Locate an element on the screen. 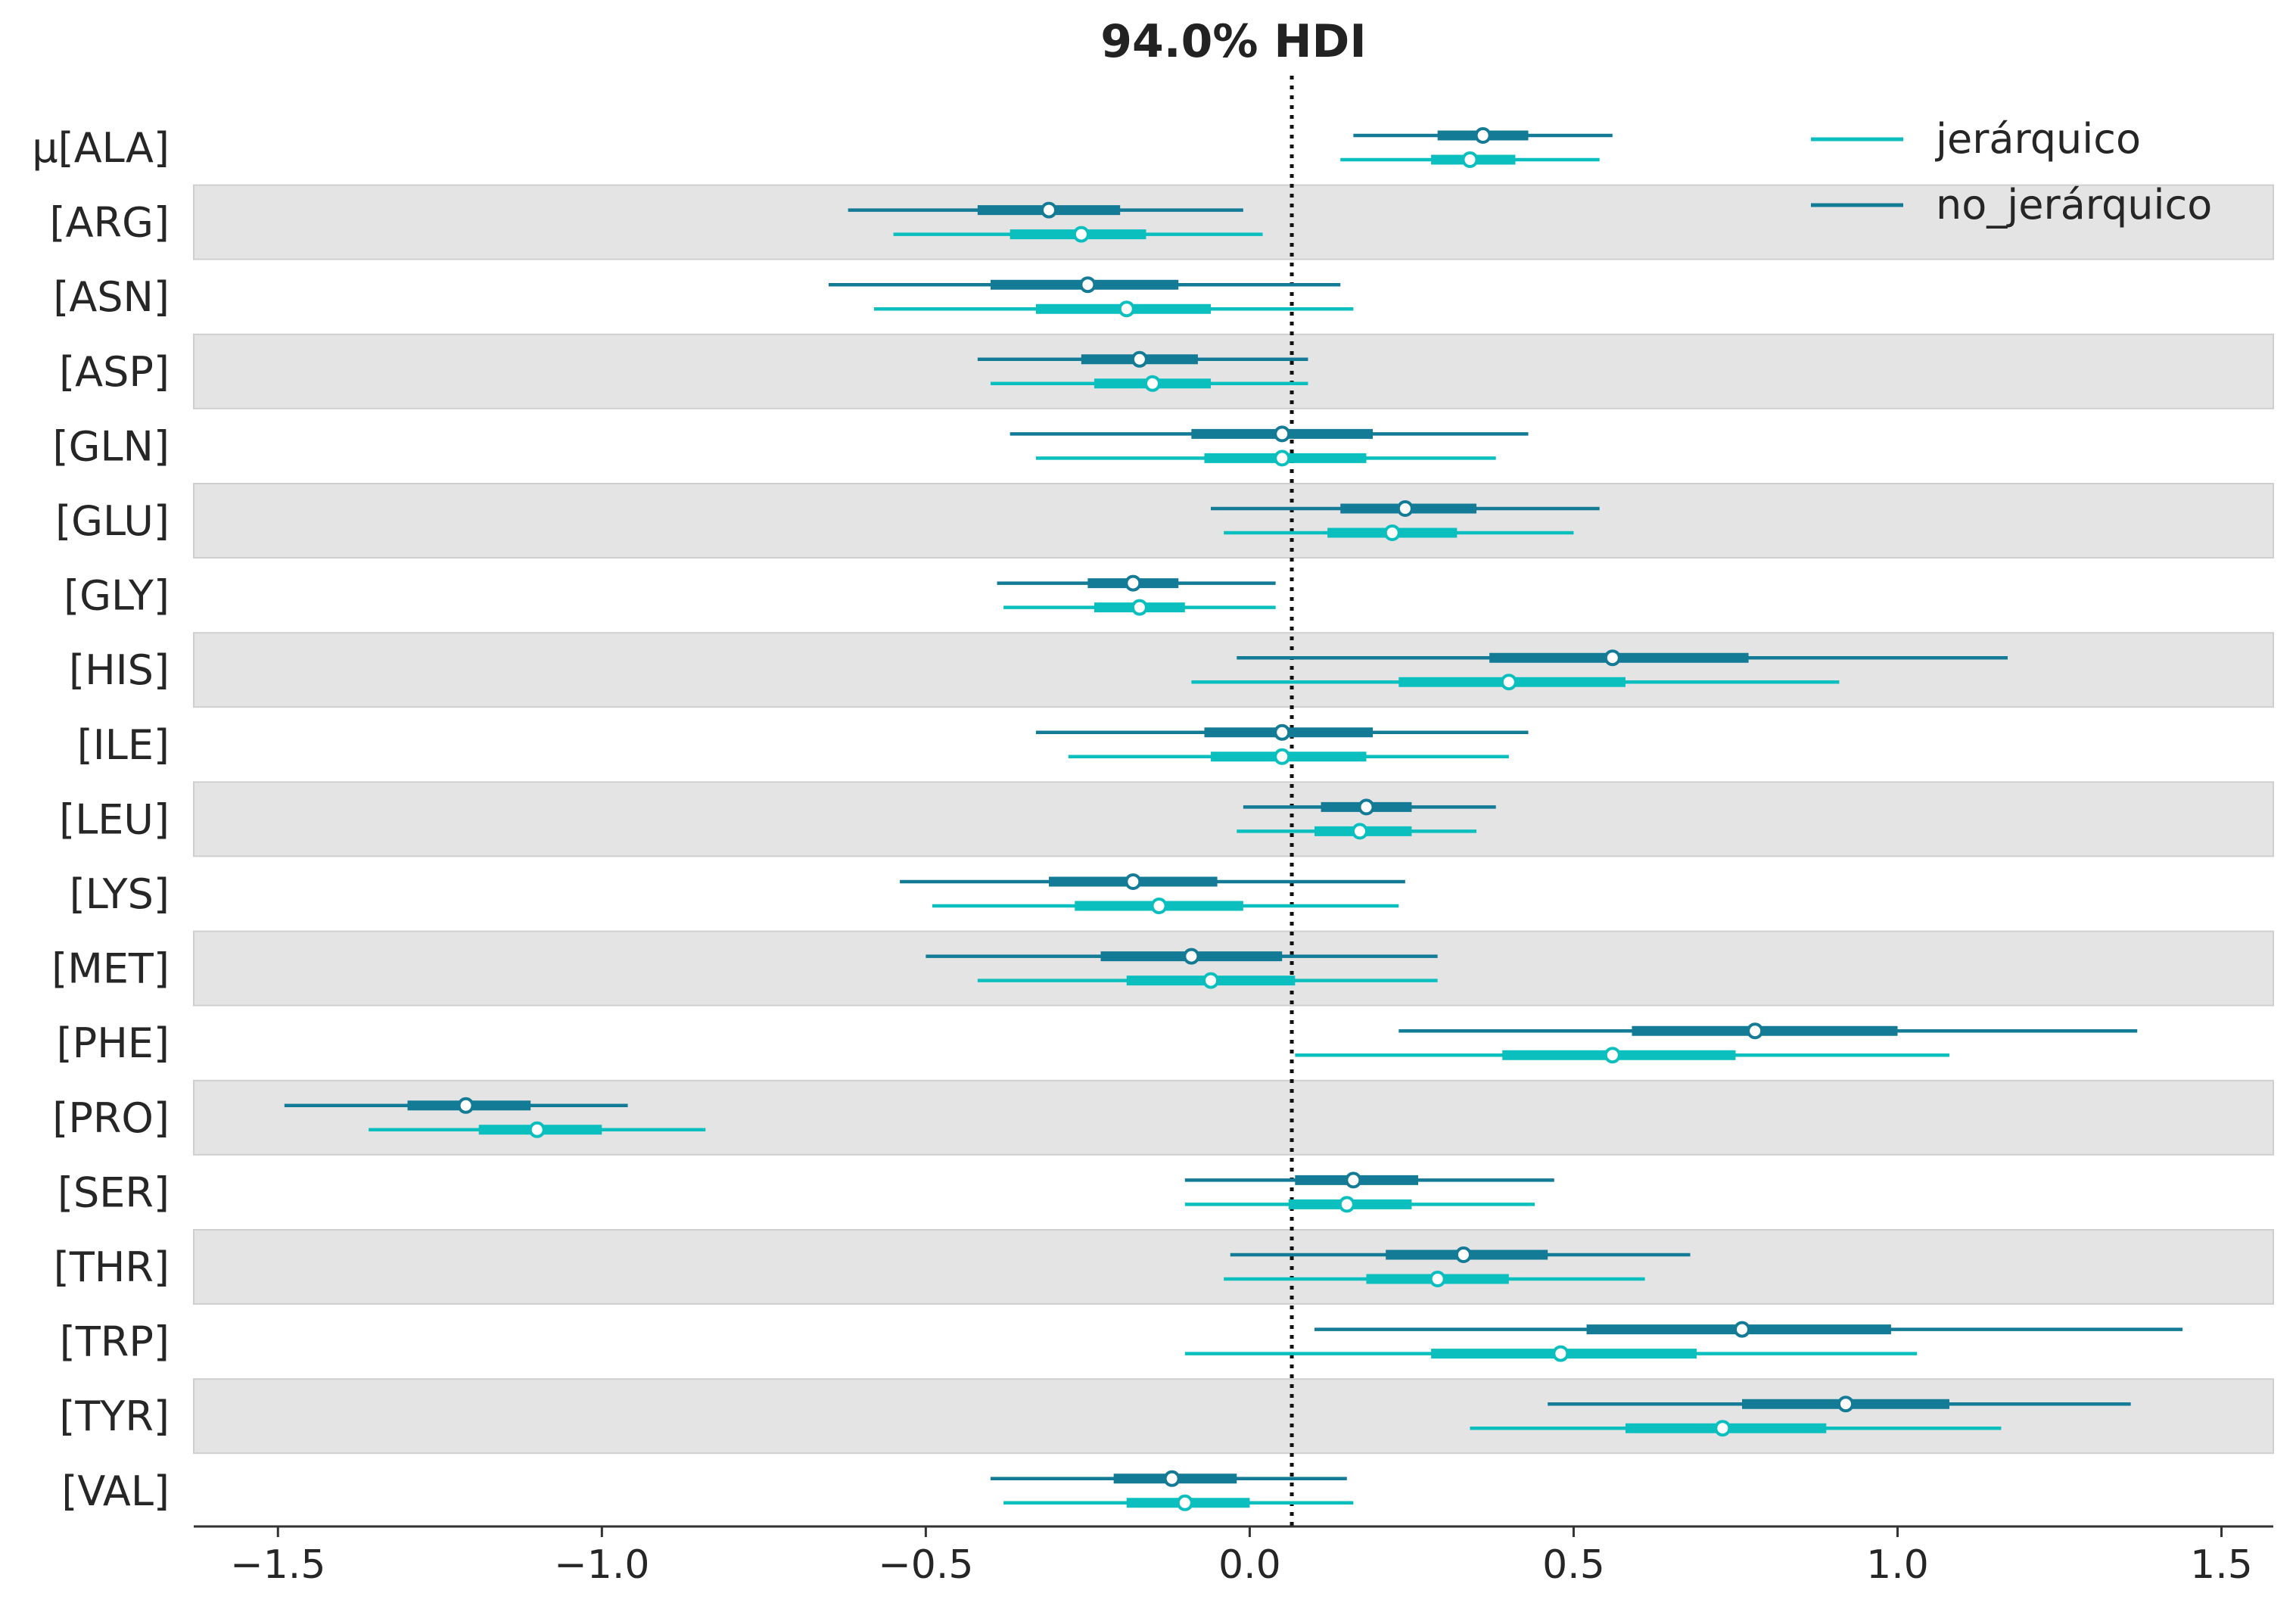  y-label: [HIS] is located at coordinates (119, 670).